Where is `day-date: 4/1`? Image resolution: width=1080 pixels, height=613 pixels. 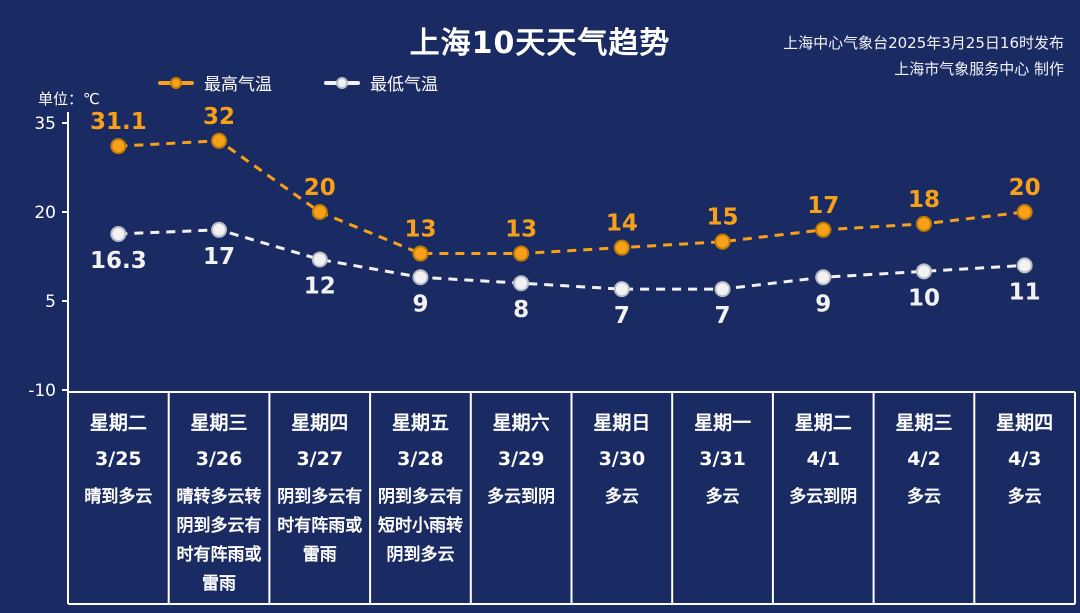
day-date: 4/1 is located at coordinates (823, 459).